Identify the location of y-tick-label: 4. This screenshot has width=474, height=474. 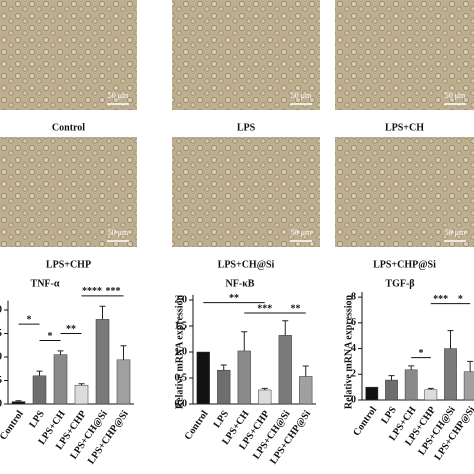
(353, 348).